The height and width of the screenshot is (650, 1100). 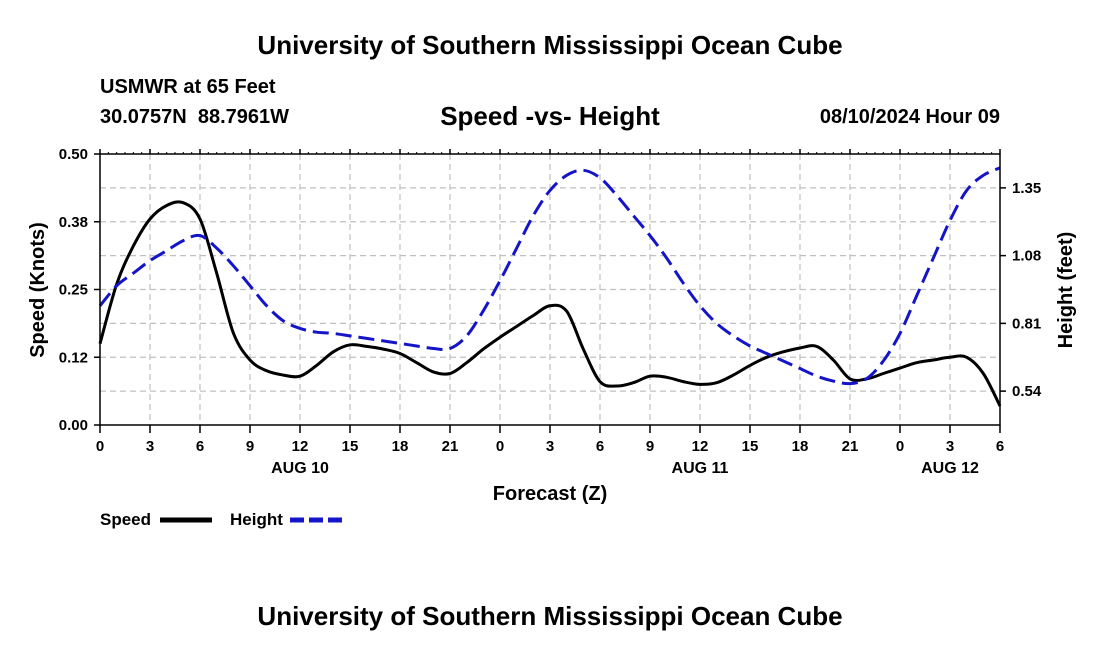 What do you see at coordinates (73, 154) in the screenshot?
I see `y-left-tick-label: 0.50` at bounding box center [73, 154].